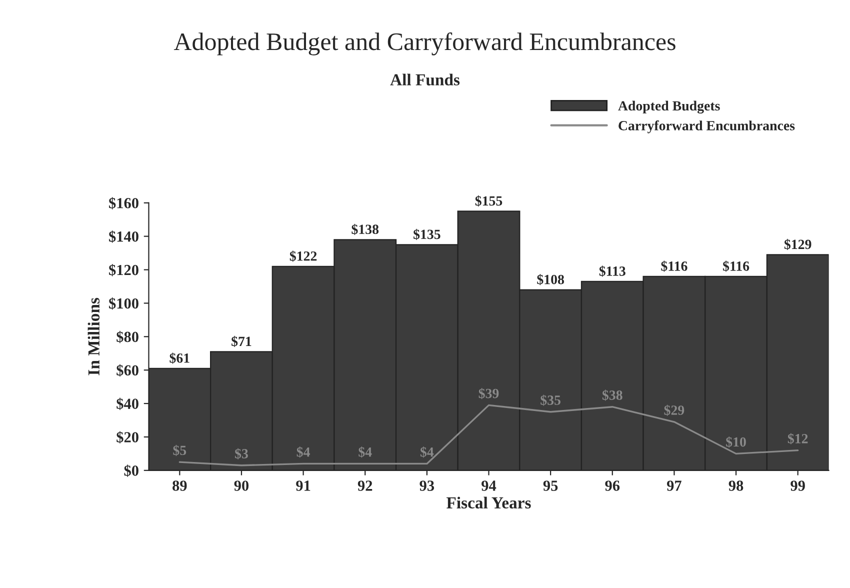 Image resolution: width=850 pixels, height=588 pixels. Describe the element at coordinates (798, 438) in the screenshot. I see `data-label: $12` at that location.